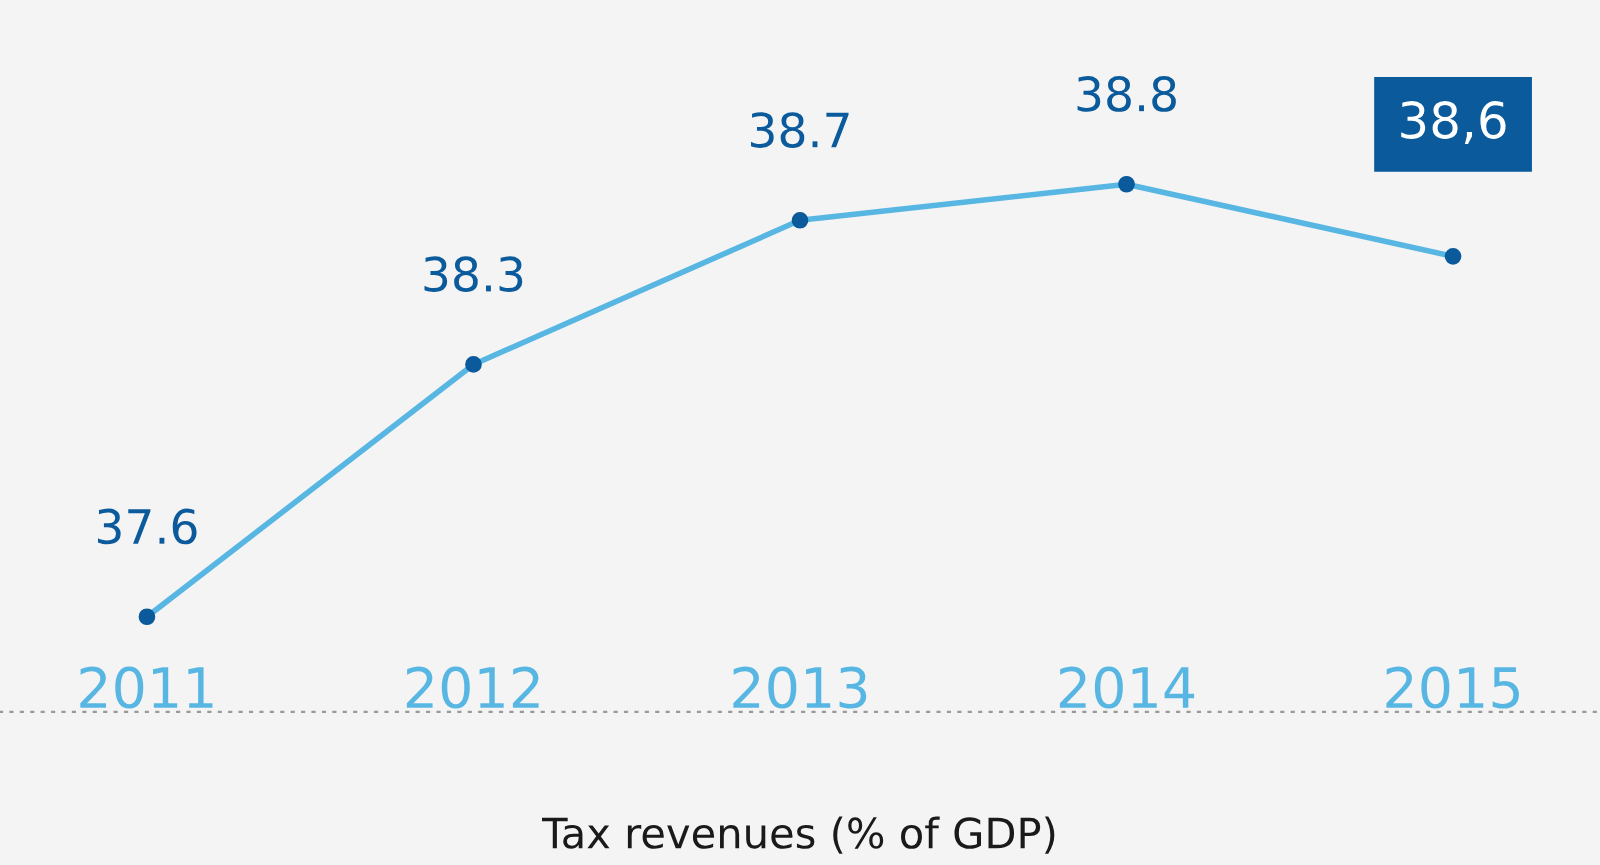  What do you see at coordinates (800, 687) in the screenshot?
I see `x-tick-label: 2013` at bounding box center [800, 687].